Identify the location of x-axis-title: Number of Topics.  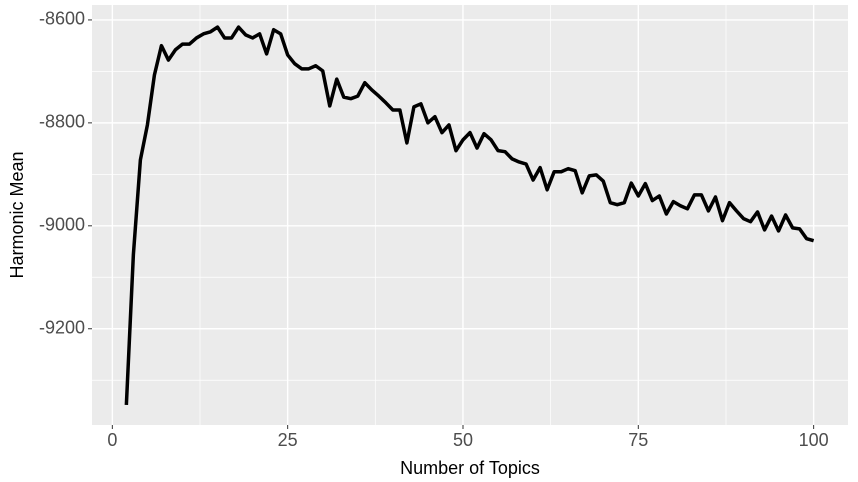
(470, 468).